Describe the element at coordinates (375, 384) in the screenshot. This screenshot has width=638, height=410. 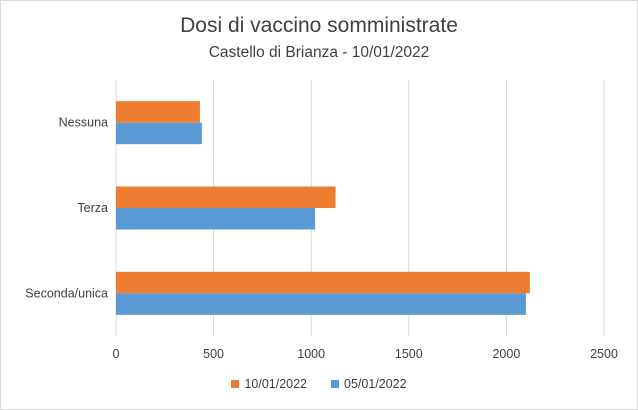
I see `legend-label-series-2: 05/01/2022` at that location.